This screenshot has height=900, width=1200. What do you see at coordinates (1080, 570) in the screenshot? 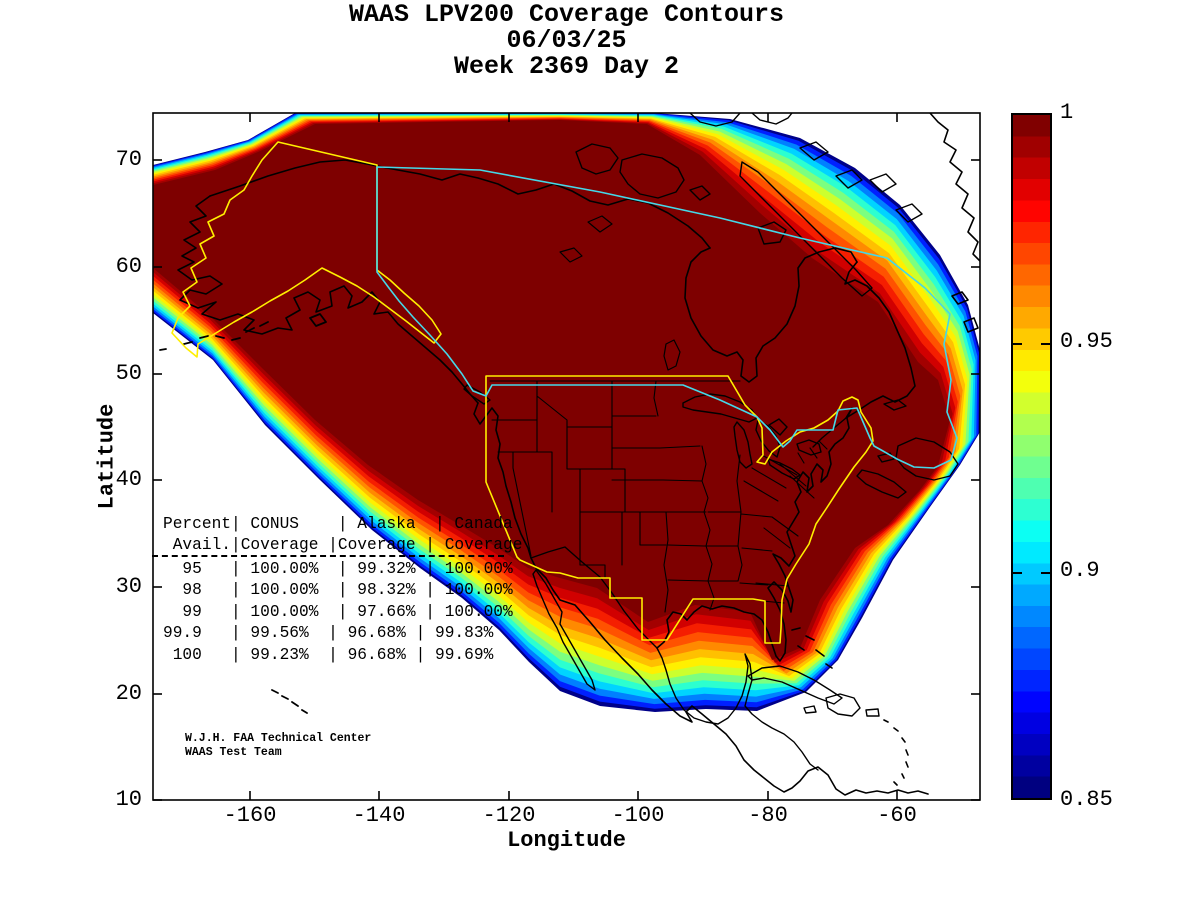
I see `colorbar-tick-label: 0.9` at bounding box center [1080, 570].